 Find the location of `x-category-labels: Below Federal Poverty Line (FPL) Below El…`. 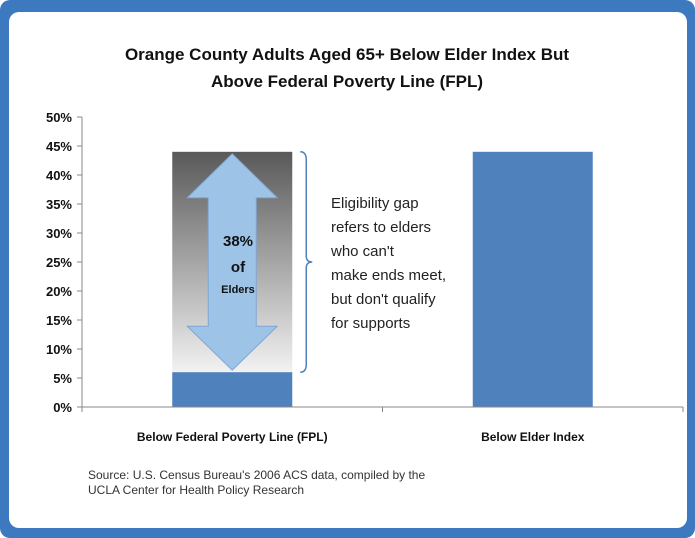

x-category-labels: Below Federal Poverty Line (FPL) Below El… is located at coordinates (361, 437).